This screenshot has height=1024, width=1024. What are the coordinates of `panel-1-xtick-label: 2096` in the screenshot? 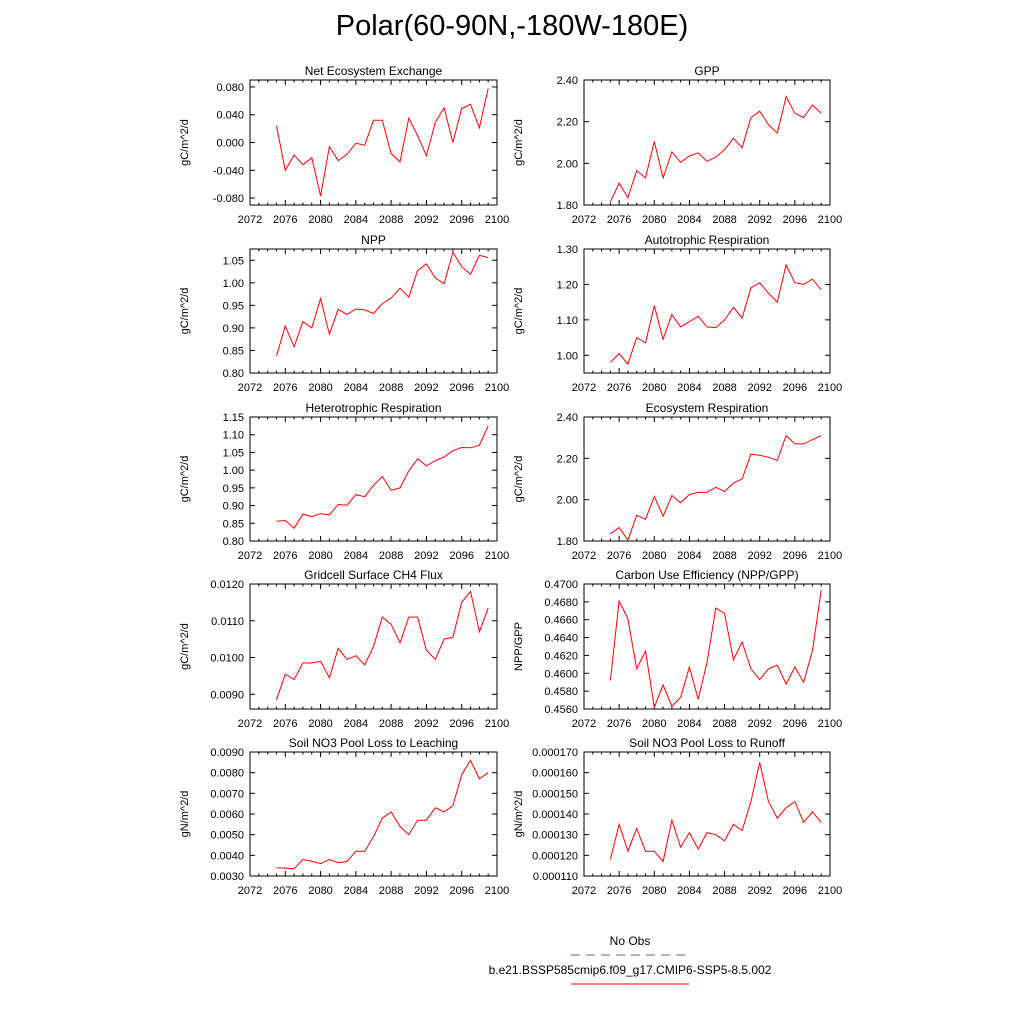 It's located at (461, 220).